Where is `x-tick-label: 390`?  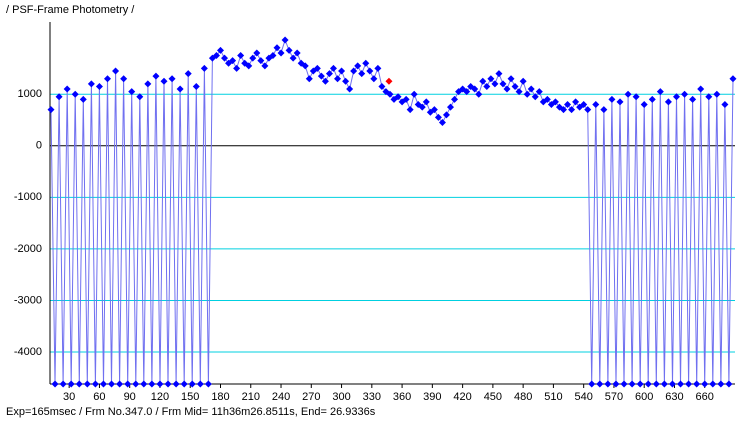
x-tick-label: 390 is located at coordinates (432, 397).